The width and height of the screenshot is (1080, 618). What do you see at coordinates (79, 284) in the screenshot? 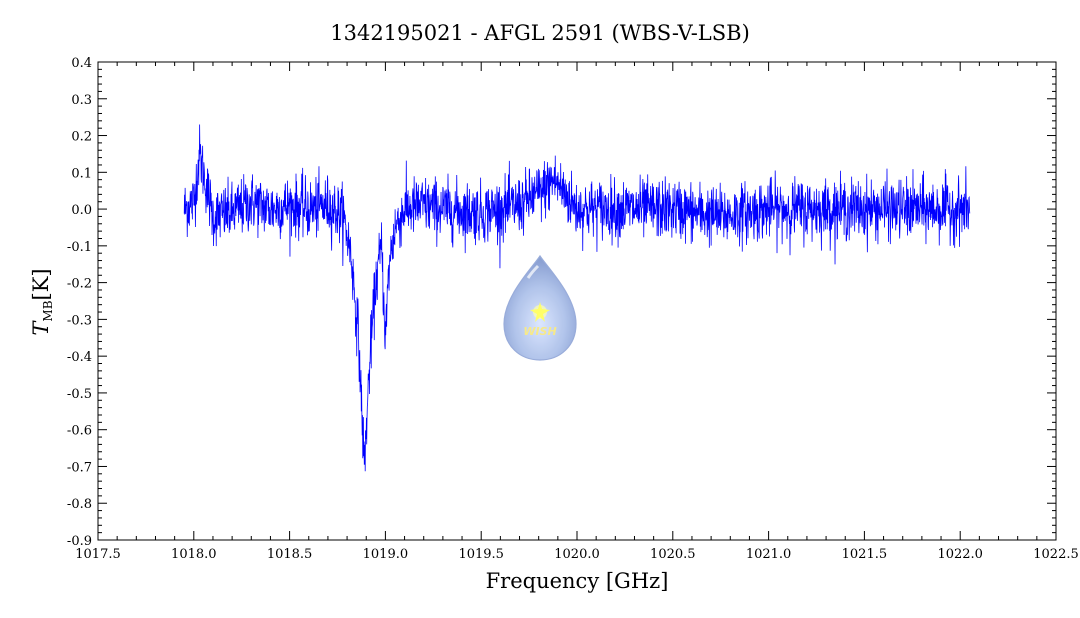
I see `y-tick-label: -0.2` at bounding box center [79, 284].